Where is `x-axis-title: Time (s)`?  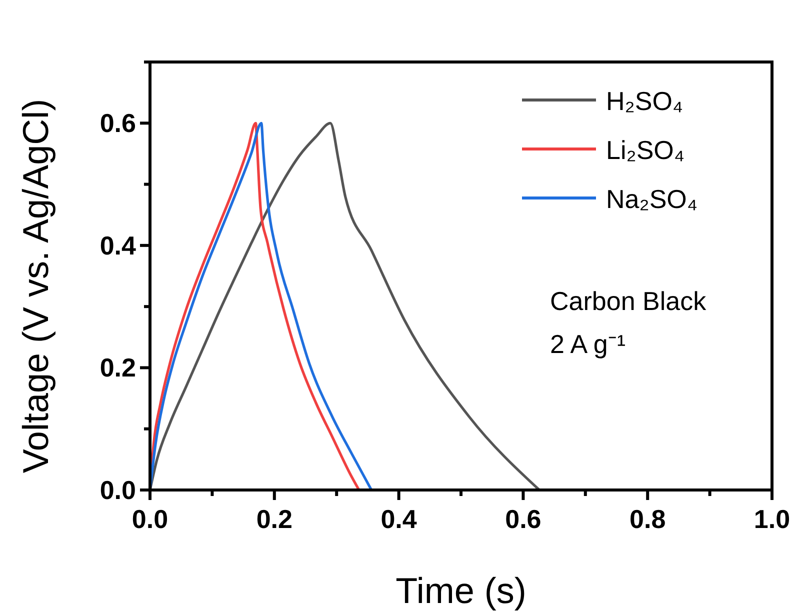 x-axis-title: Time (s) is located at coordinates (461, 590).